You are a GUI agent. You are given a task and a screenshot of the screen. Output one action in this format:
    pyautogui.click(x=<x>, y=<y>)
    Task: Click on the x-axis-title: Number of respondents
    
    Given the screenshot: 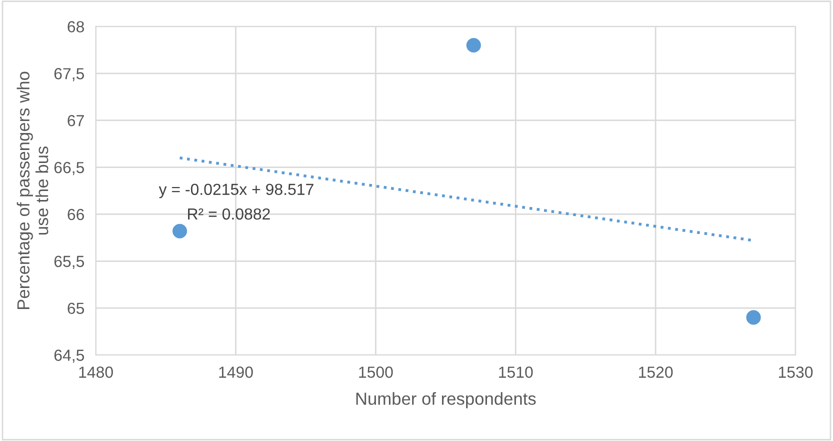 What is the action you would take?
    pyautogui.click(x=446, y=400)
    